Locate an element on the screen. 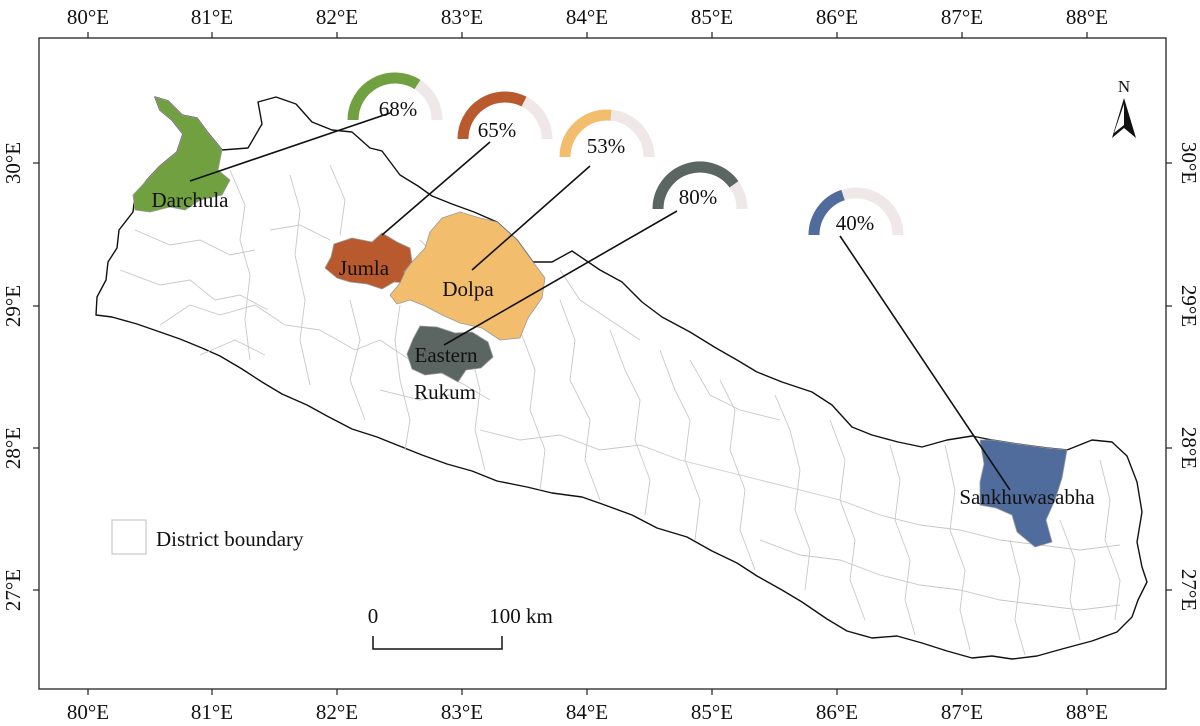 Image resolution: width=1200 pixels, height=726 pixels. longitude-label-bottom: 80°E is located at coordinates (88, 712).